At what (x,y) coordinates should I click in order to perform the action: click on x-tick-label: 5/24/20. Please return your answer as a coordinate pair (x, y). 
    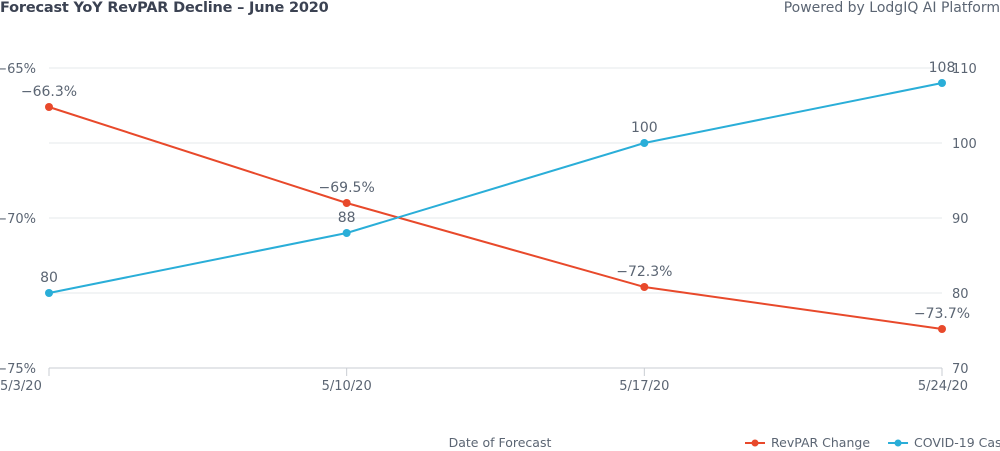
    Looking at the image, I should click on (943, 386).